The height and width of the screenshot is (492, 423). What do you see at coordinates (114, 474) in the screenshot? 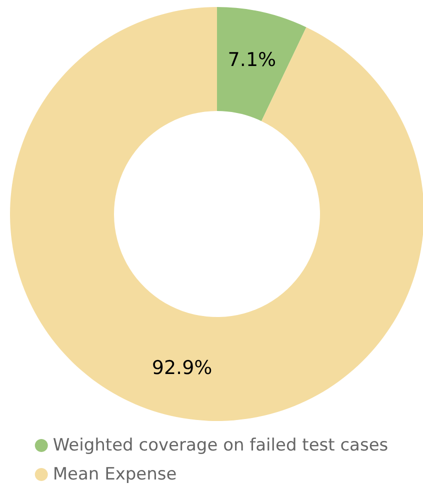
I see `legend-label: Mean Expense` at bounding box center [114, 474].